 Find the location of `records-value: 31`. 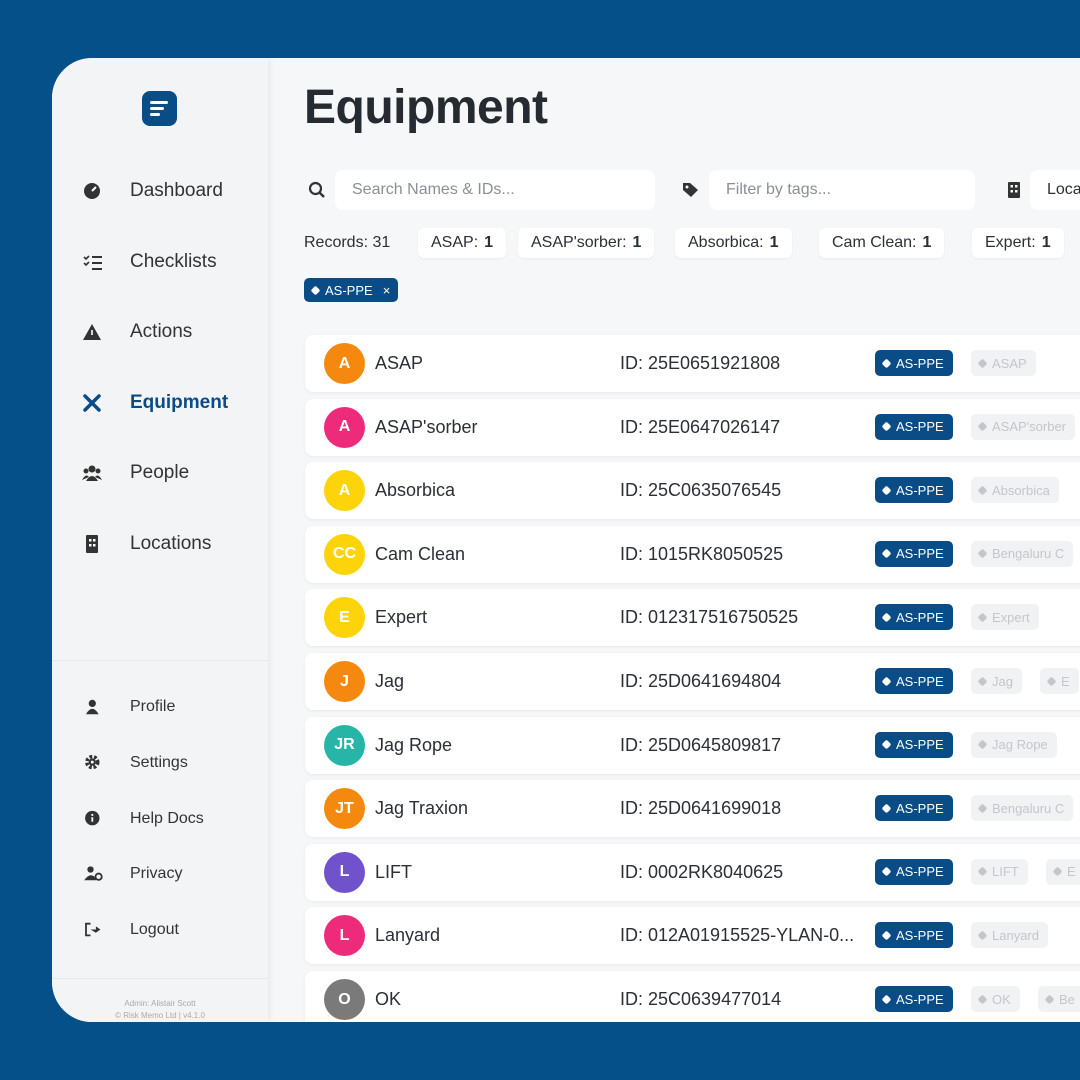

records-value: 31 is located at coordinates (381, 242).